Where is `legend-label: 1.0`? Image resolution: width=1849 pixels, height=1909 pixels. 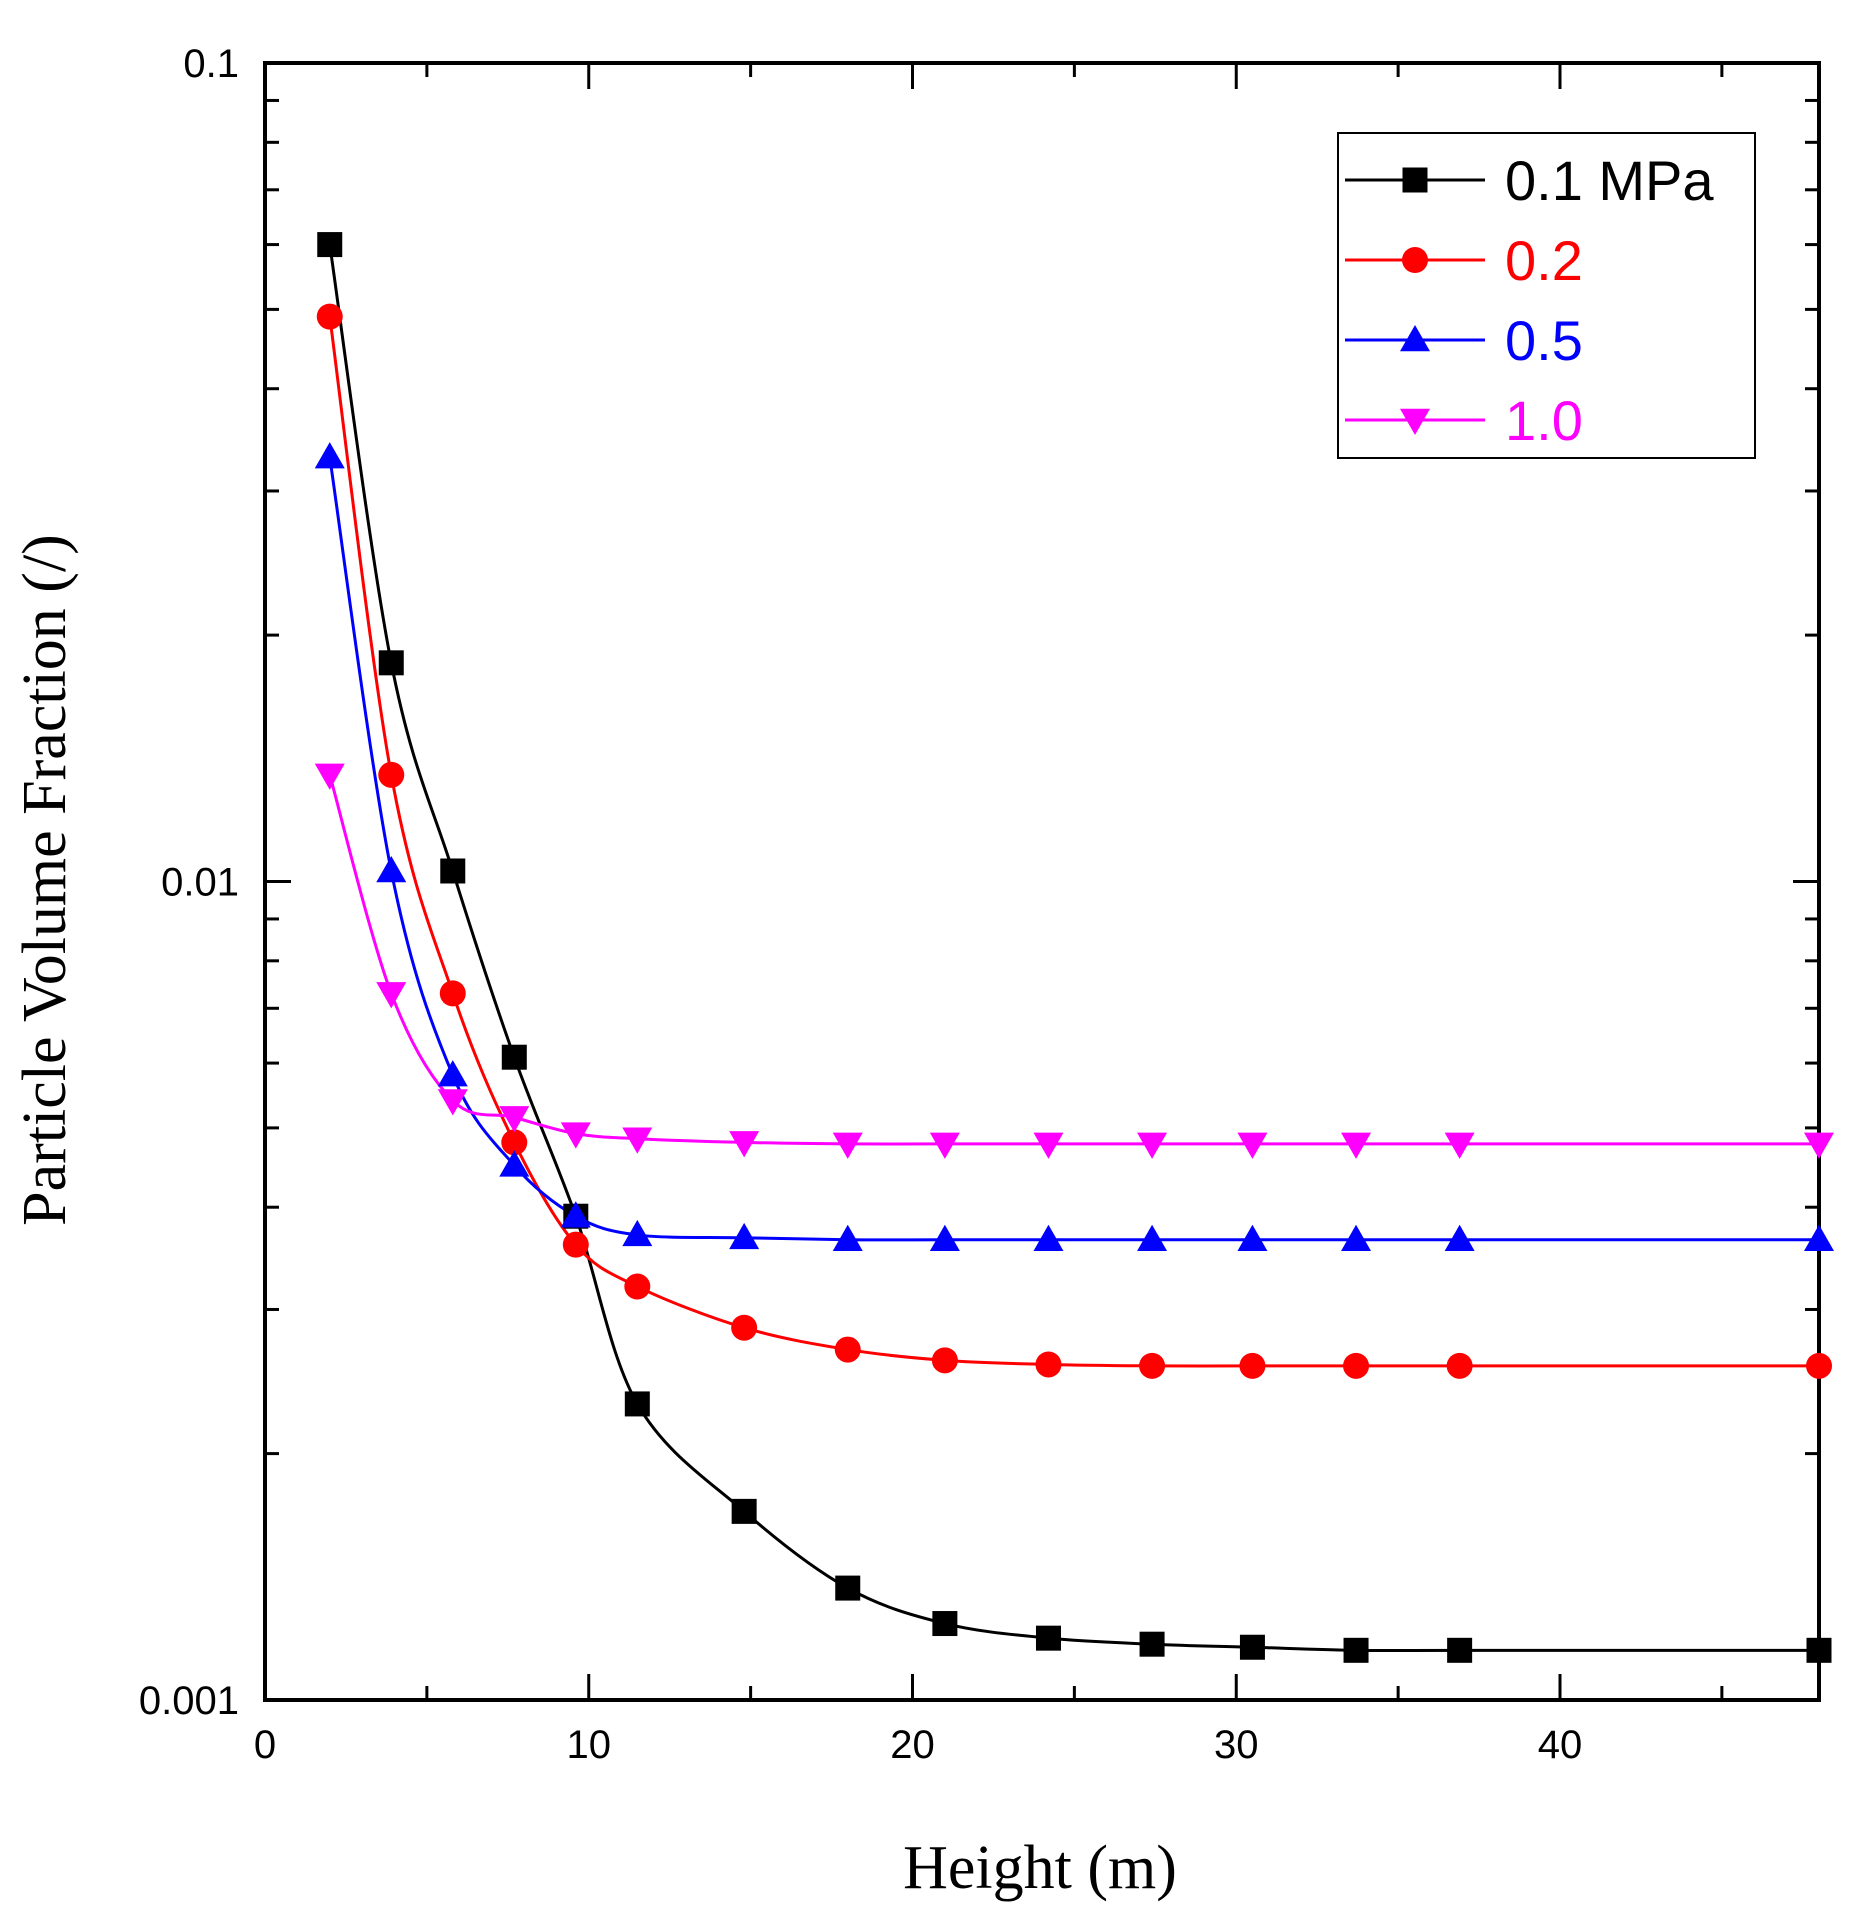 legend-label: 1.0 is located at coordinates (1544, 420).